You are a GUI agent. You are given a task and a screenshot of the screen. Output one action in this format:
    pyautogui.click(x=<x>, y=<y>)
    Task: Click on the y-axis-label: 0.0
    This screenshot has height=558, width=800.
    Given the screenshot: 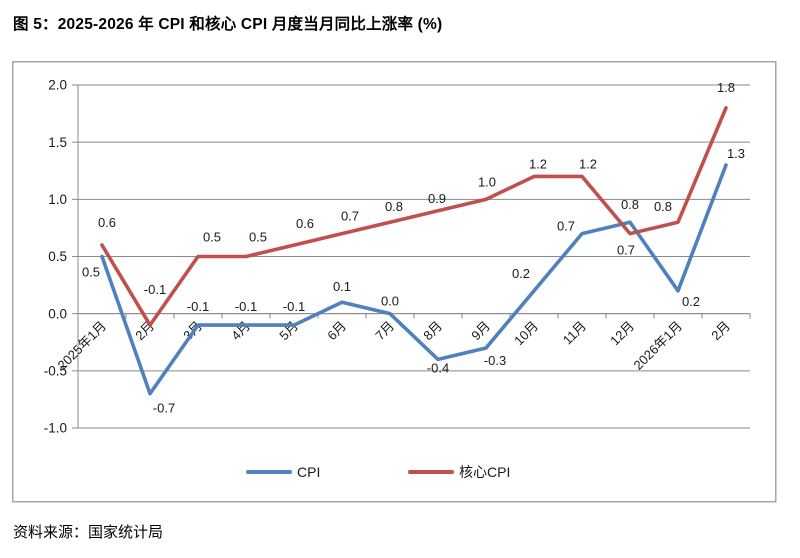 What is the action you would take?
    pyautogui.click(x=57, y=313)
    